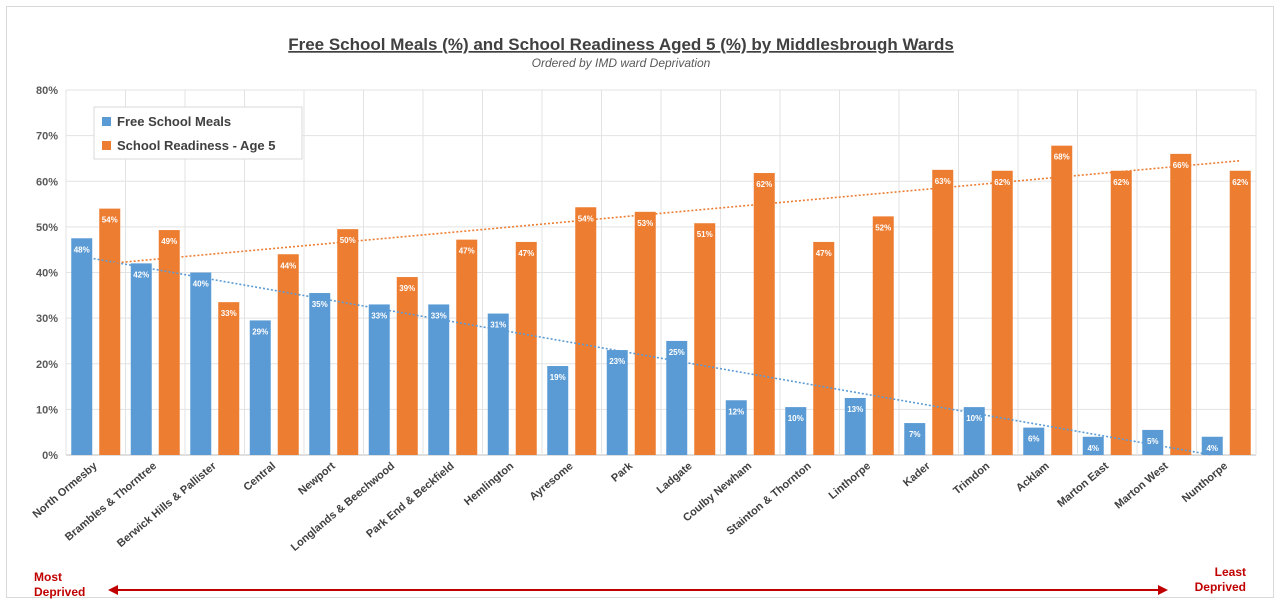 The image size is (1282, 605). I want to click on least-deprived-label-line2: Deprived, so click(1220, 587).